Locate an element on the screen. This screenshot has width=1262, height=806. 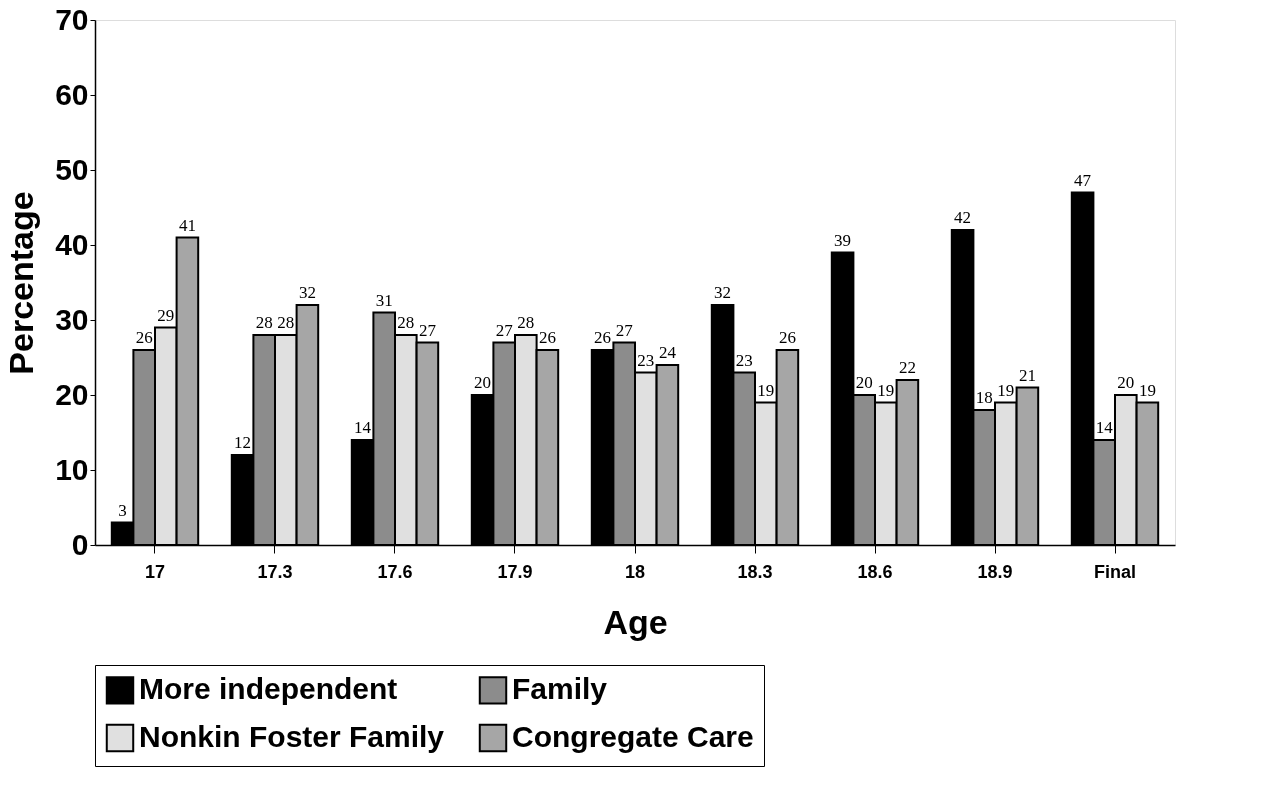
x-tick-label: 18.6 is located at coordinates (875, 571).